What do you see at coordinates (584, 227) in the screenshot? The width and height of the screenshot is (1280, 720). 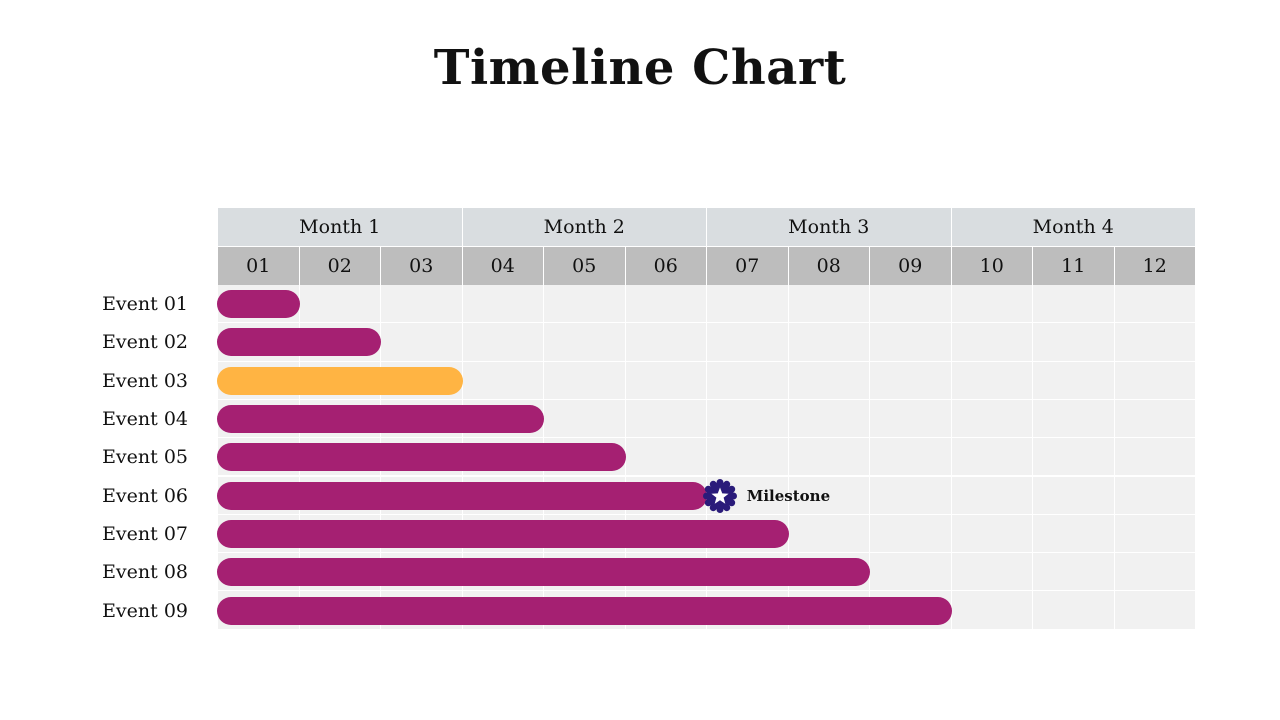 I see `month-header: Month 2` at bounding box center [584, 227].